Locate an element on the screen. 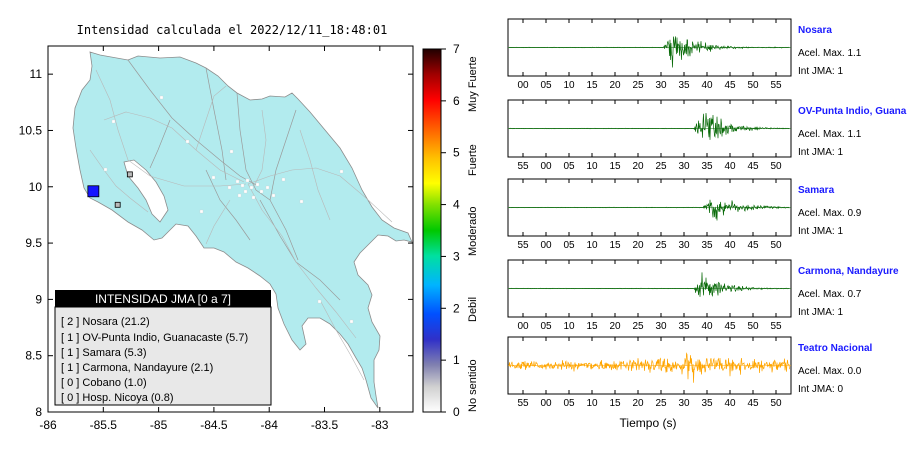 The height and width of the screenshot is (465, 910). colorbar-tick-label: 2 is located at coordinates (456, 308).